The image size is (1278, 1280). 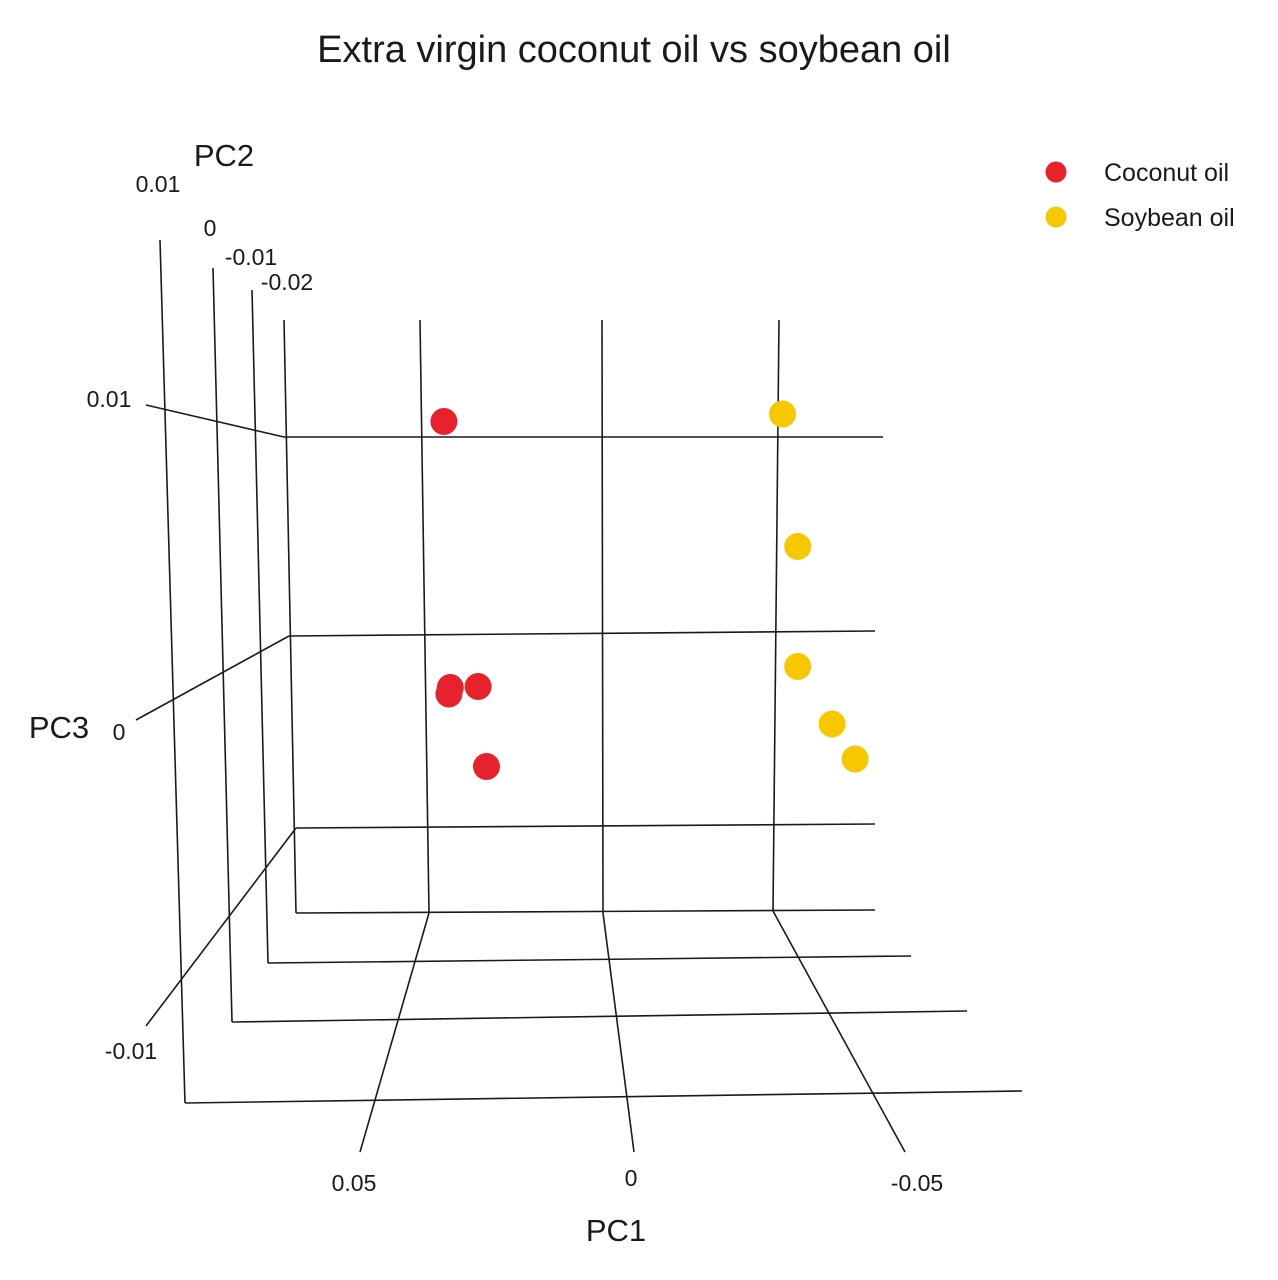 What do you see at coordinates (251, 257) in the screenshot?
I see `pc2-tick-label: -0.01` at bounding box center [251, 257].